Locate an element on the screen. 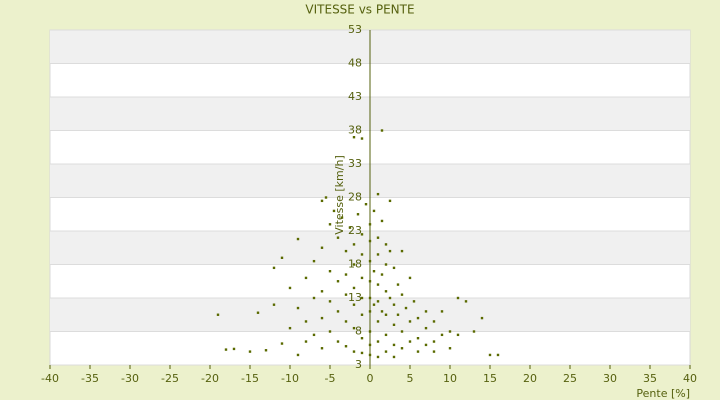 This screenshot has height=400, width=720. x-tick-label: -20 is located at coordinates (210, 378).